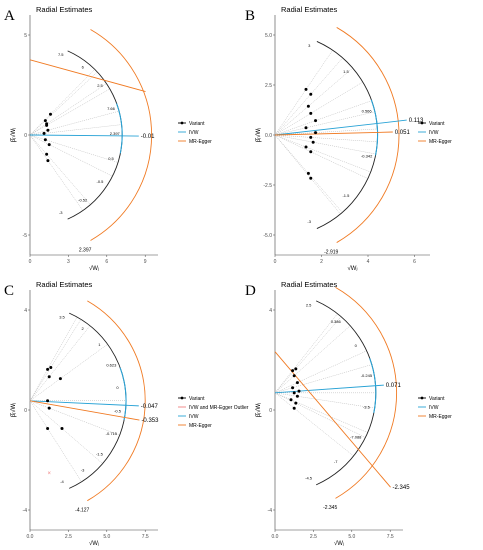 This screenshot has height=550, width=483. I want to click on ring-scale-label: 1, so click(99, 344).